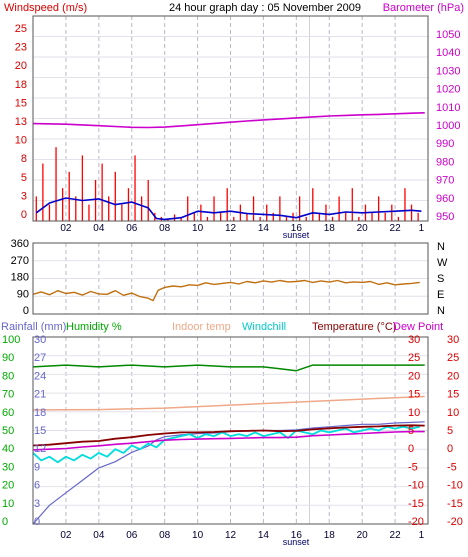 The height and width of the screenshot is (557, 468). Describe the element at coordinates (20, 244) in the screenshot. I see `direction-degree-tick: 360` at that location.